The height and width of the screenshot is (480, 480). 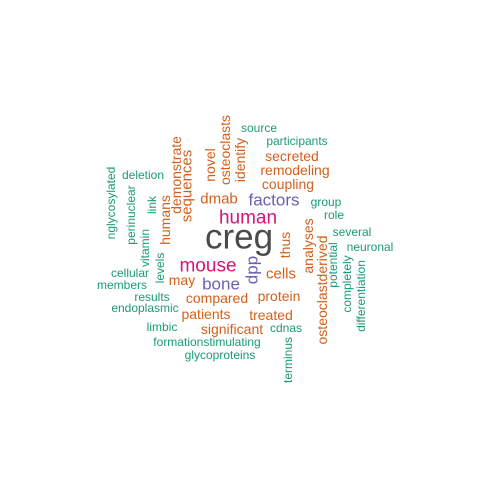 I want to click on word-neuronal: neuronal, so click(x=370, y=247).